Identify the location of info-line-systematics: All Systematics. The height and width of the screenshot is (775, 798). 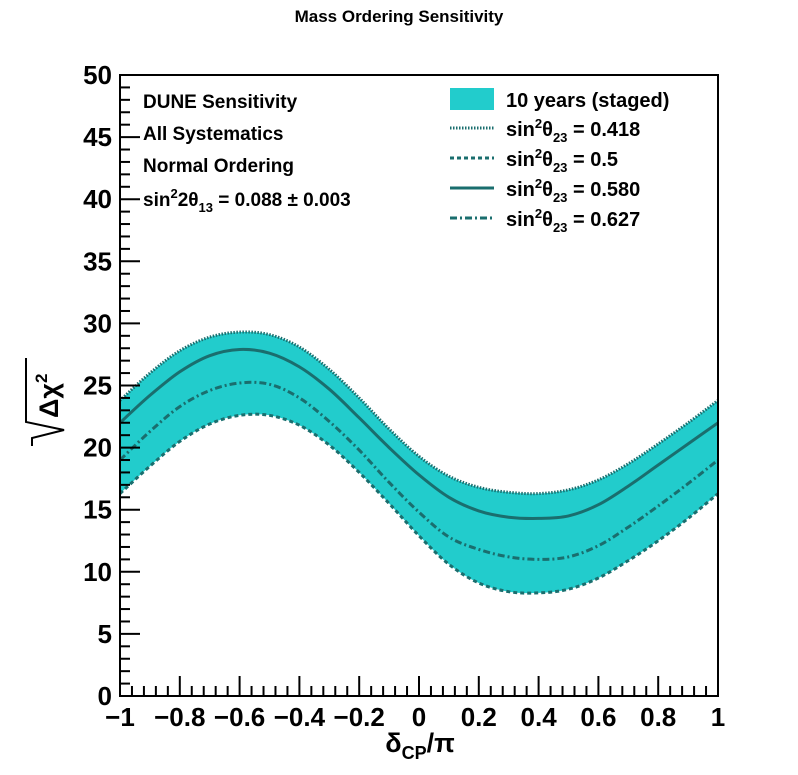
(213, 134).